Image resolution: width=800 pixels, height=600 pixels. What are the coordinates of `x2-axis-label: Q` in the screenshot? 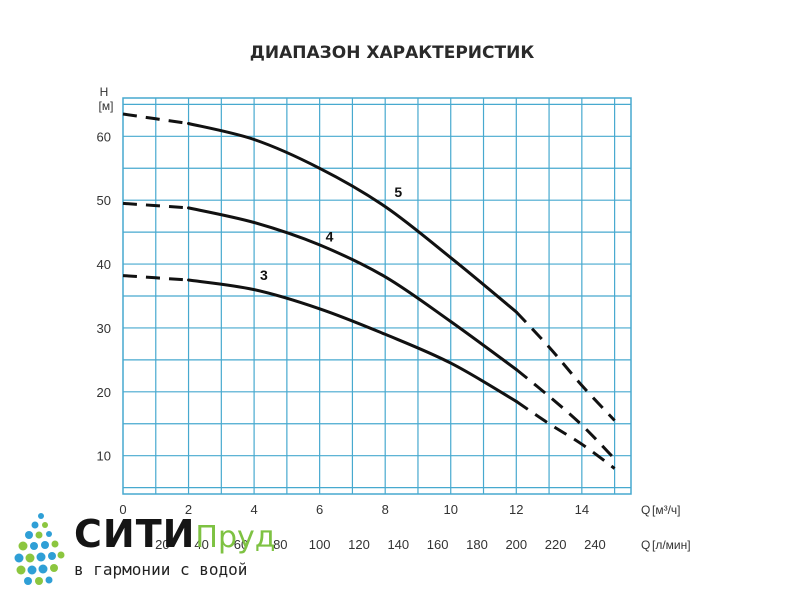 It's located at (645, 545).